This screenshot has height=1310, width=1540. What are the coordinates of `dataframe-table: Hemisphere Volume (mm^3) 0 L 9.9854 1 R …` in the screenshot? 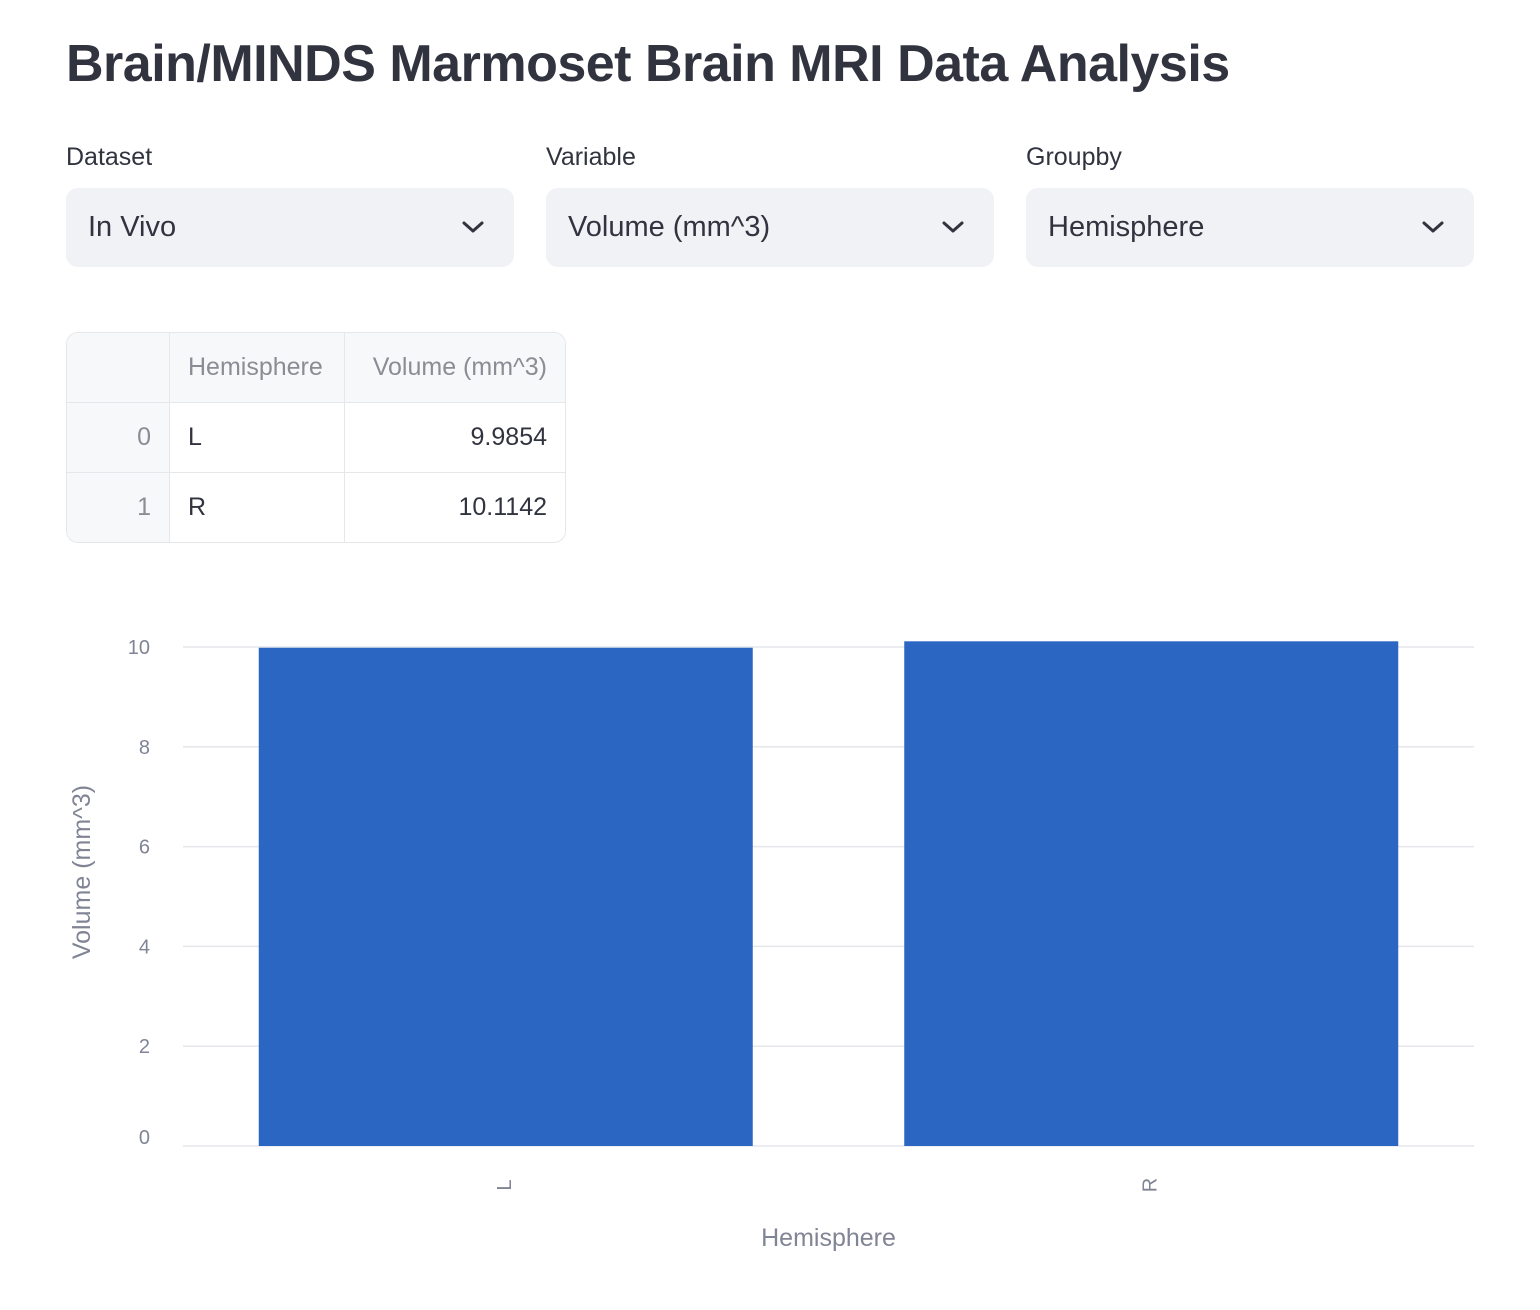 It's located at (316, 437).